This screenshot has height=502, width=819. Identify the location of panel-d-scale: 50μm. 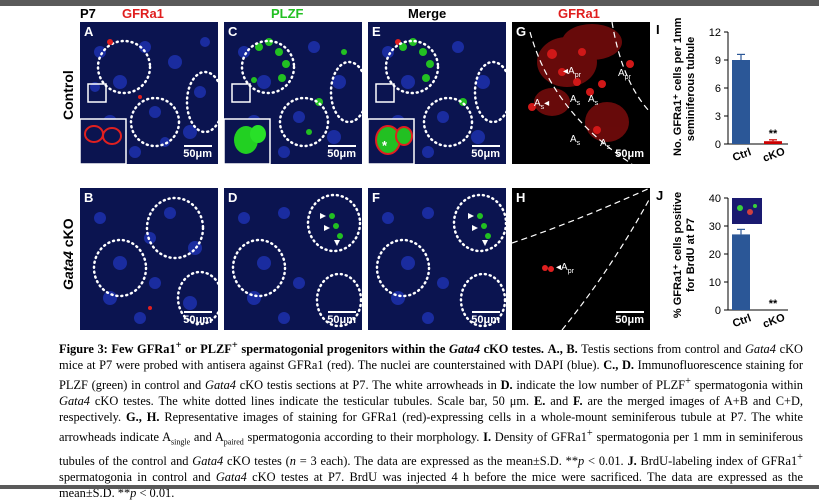
(341, 320).